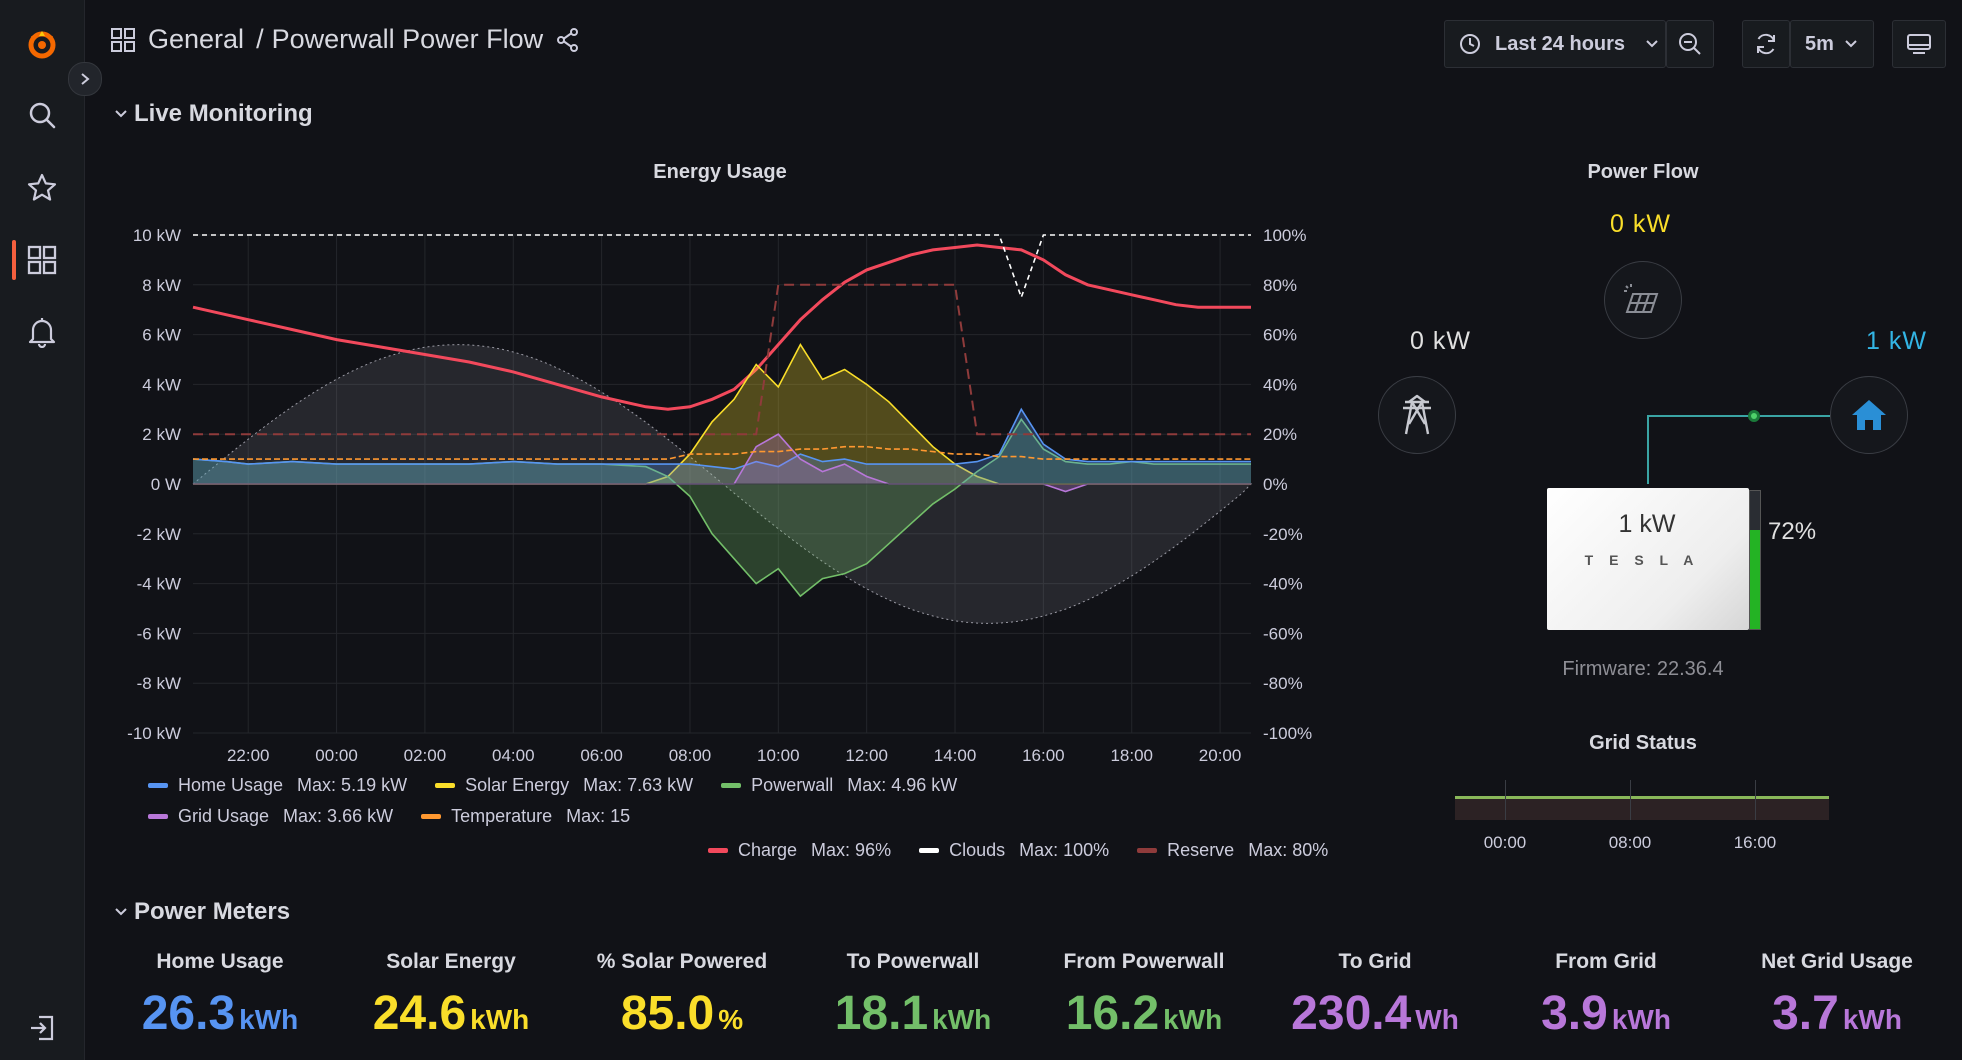 Image resolution: width=1962 pixels, height=1060 pixels. Describe the element at coordinates (1144, 995) in the screenshot. I see `stat-panel: From Powerwall 16.2 kWh` at that location.